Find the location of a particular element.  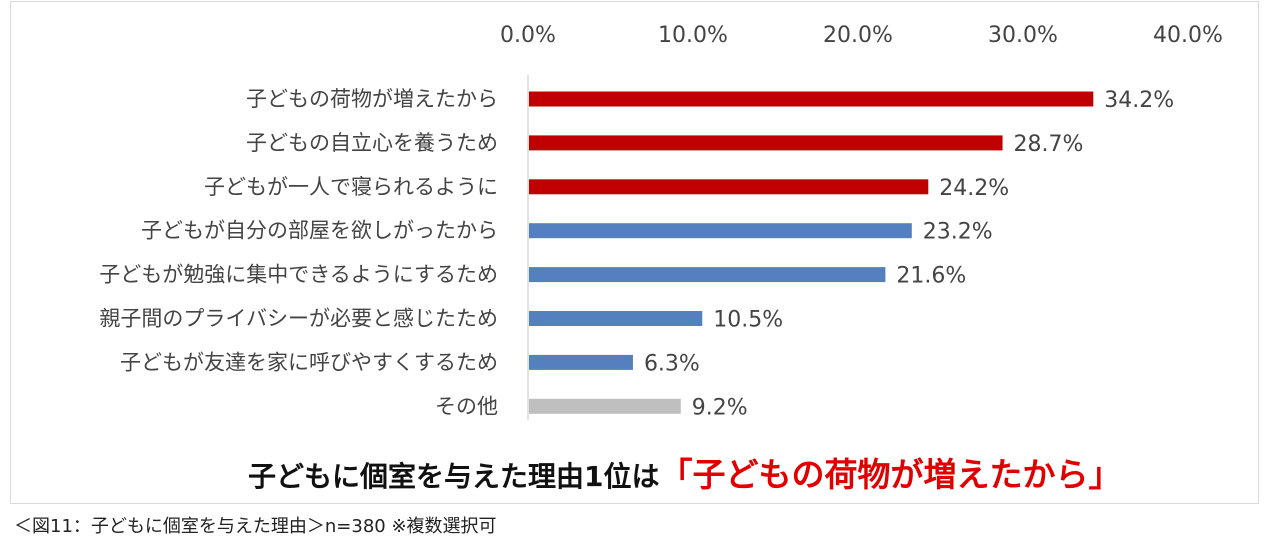

data-label: 34.2% is located at coordinates (1139, 100).